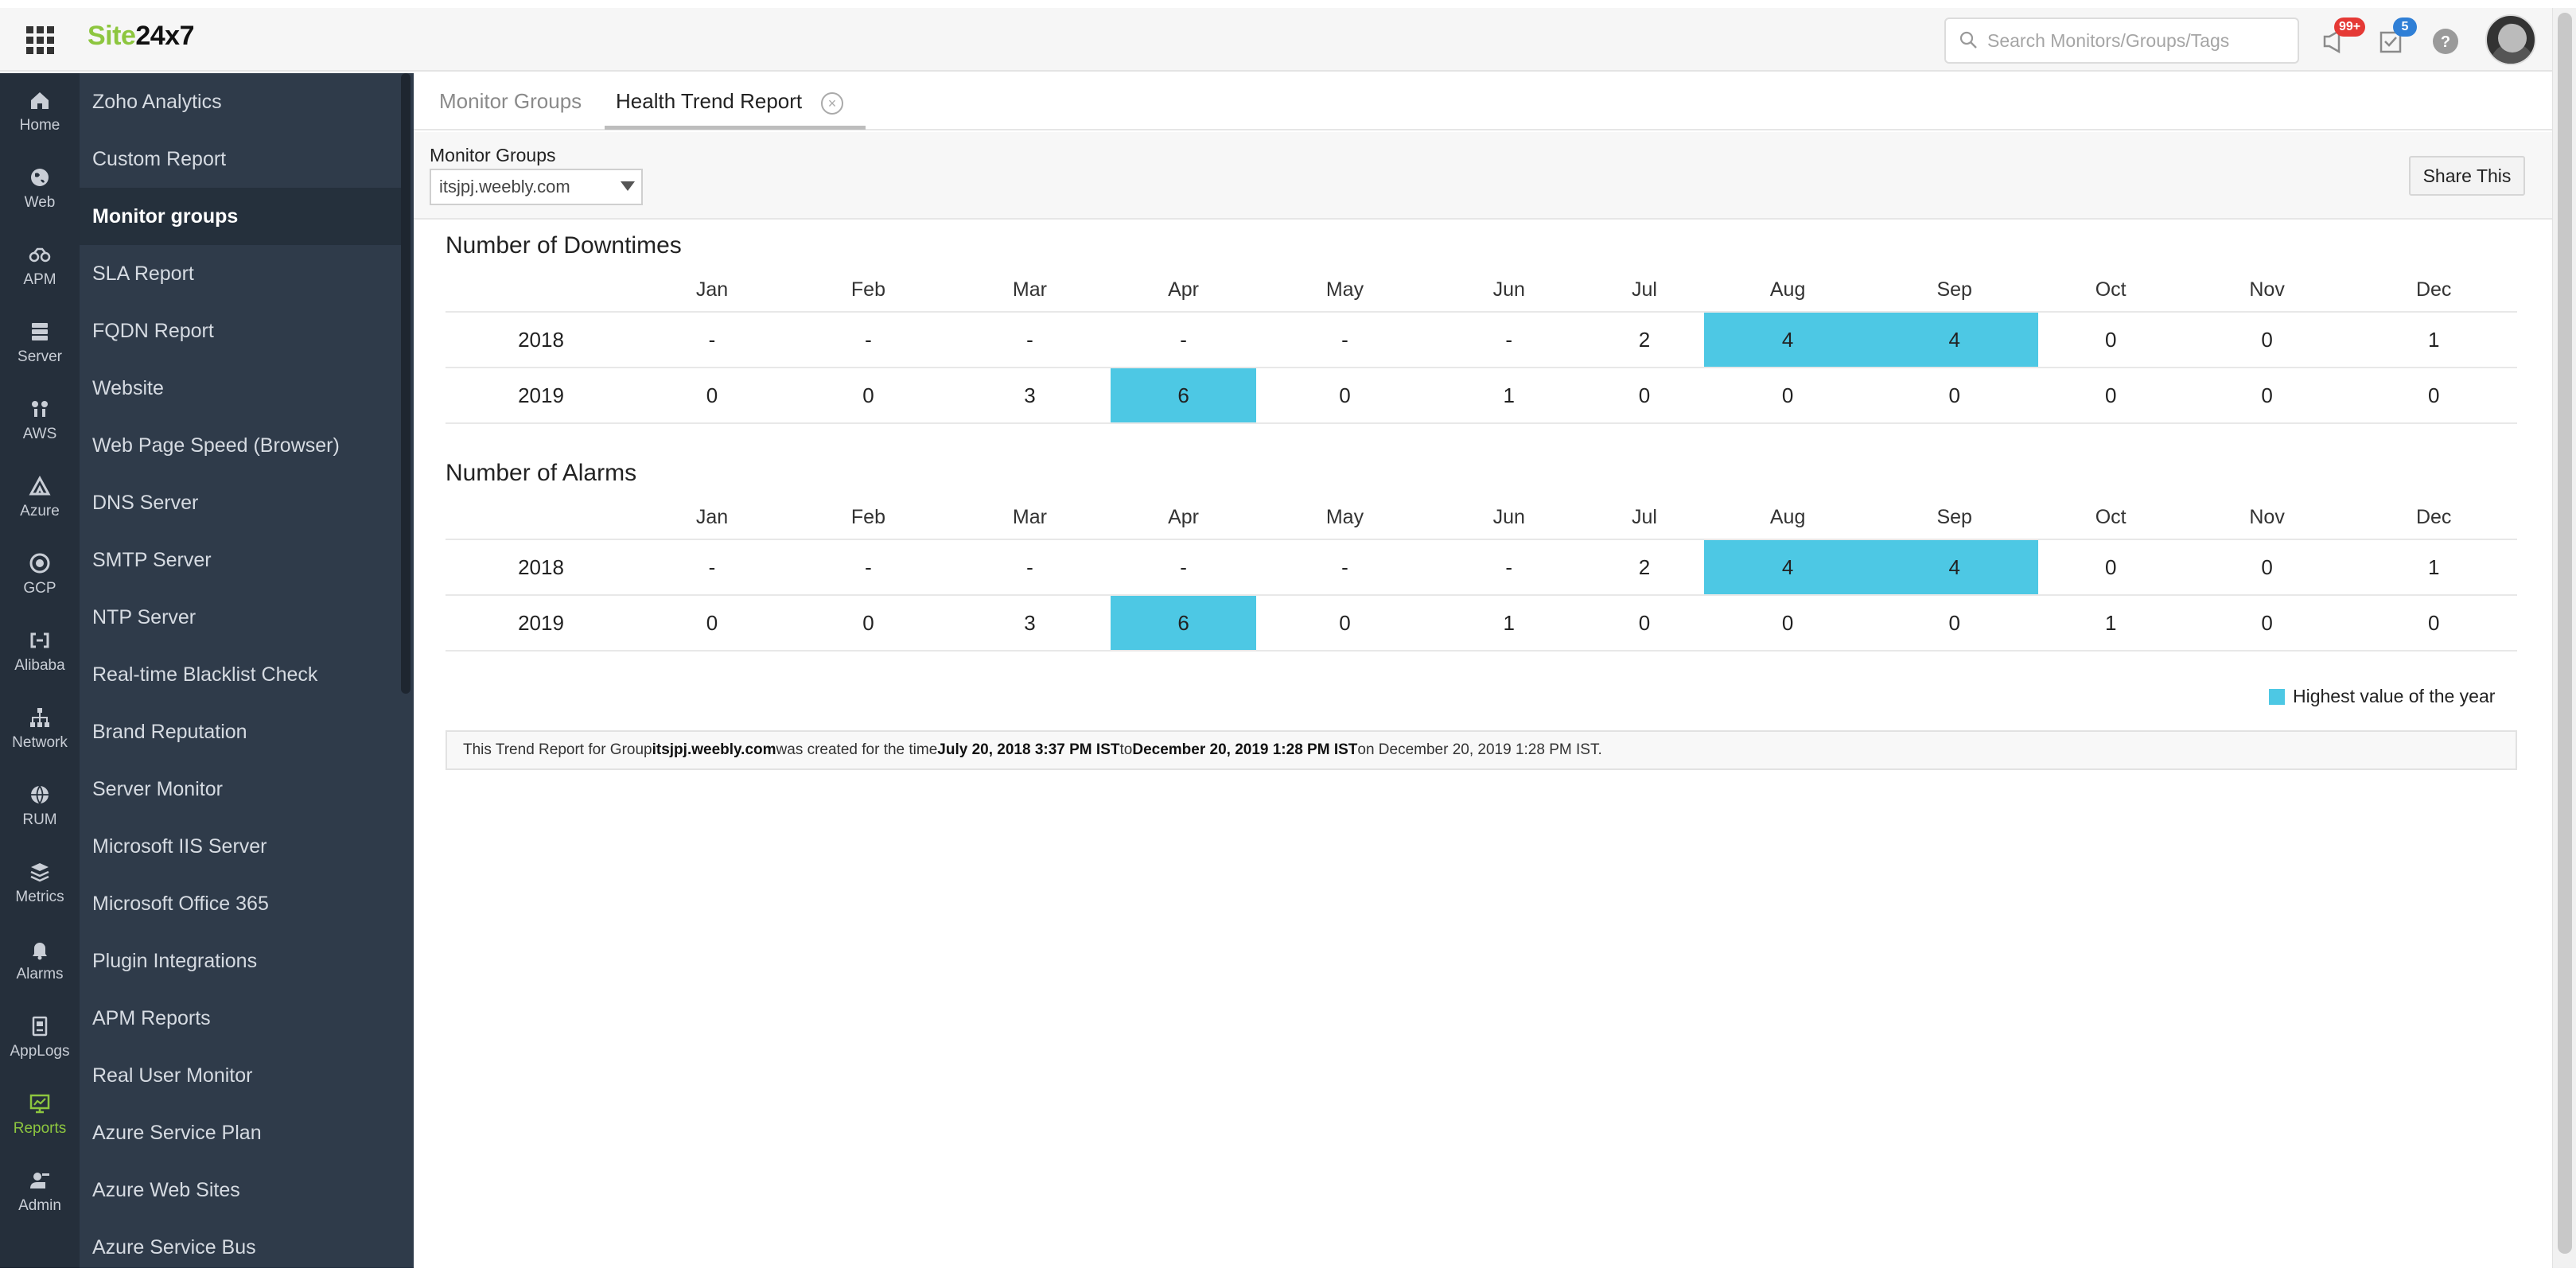 This screenshot has height=1276, width=2576. I want to click on rail-item-reports: Reports, so click(40, 1114).